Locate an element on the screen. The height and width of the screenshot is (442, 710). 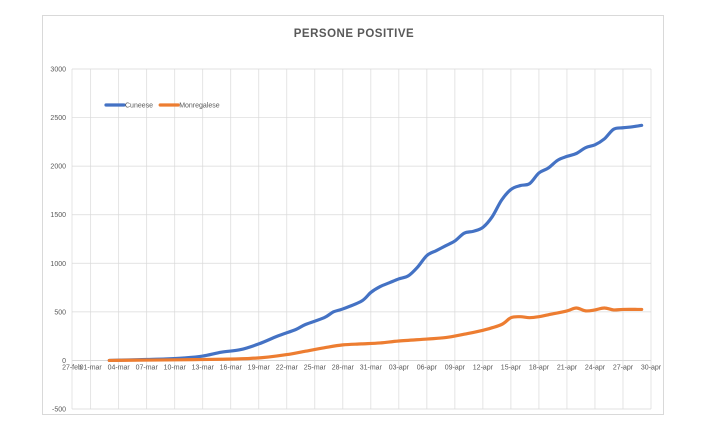
x-tick-label: 15-apr is located at coordinates (511, 367).